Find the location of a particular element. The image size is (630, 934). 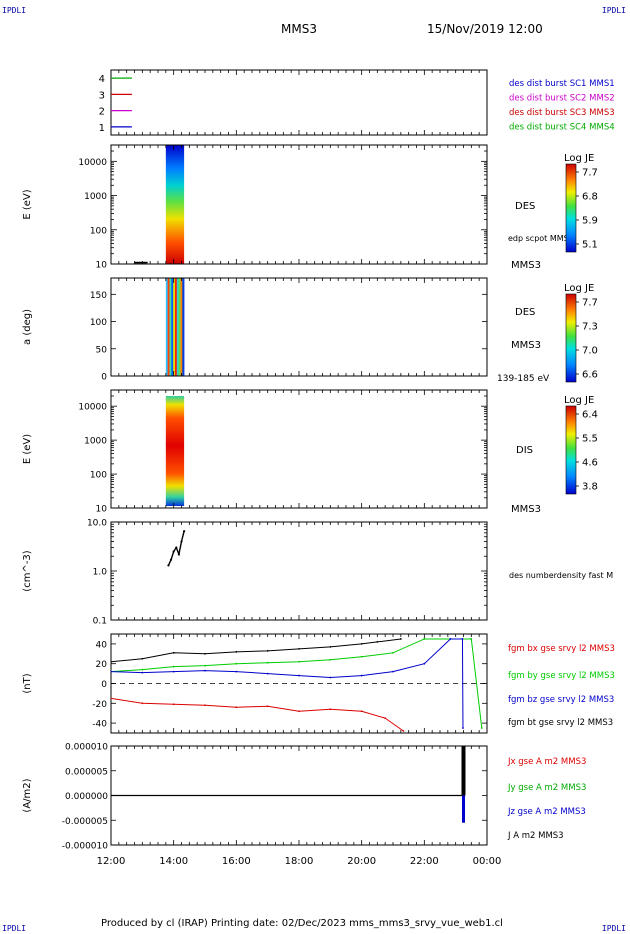

des-energy-ytick-label: 100 is located at coordinates (98, 231).